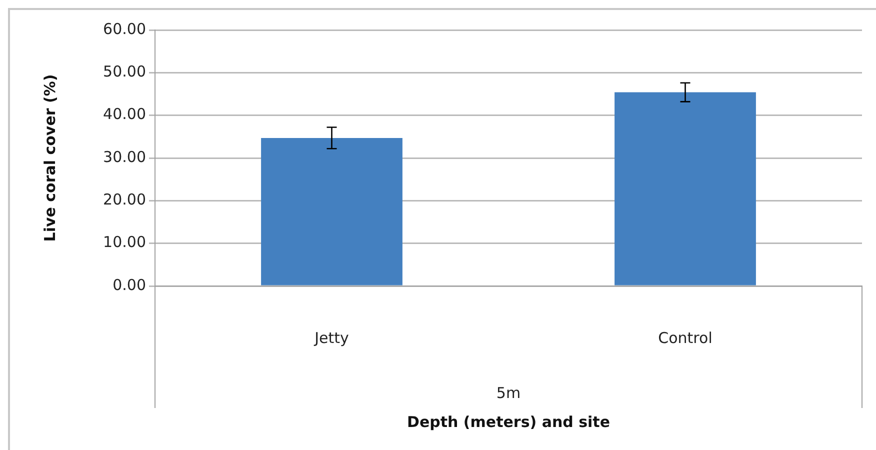 The image size is (876, 450). I want to click on x-tick-label: Control, so click(685, 337).